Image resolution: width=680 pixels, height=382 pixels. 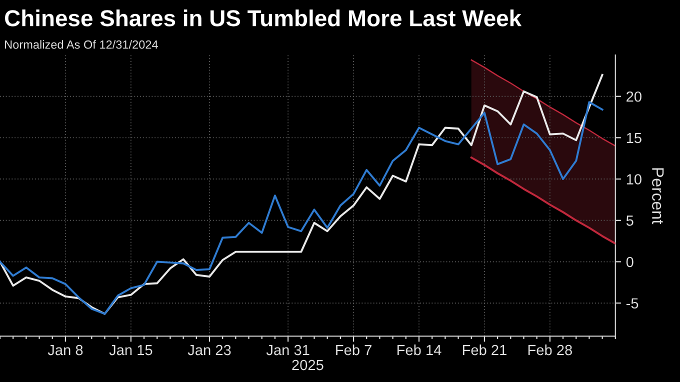 What do you see at coordinates (634, 179) in the screenshot?
I see `y-tick-label: 10` at bounding box center [634, 179].